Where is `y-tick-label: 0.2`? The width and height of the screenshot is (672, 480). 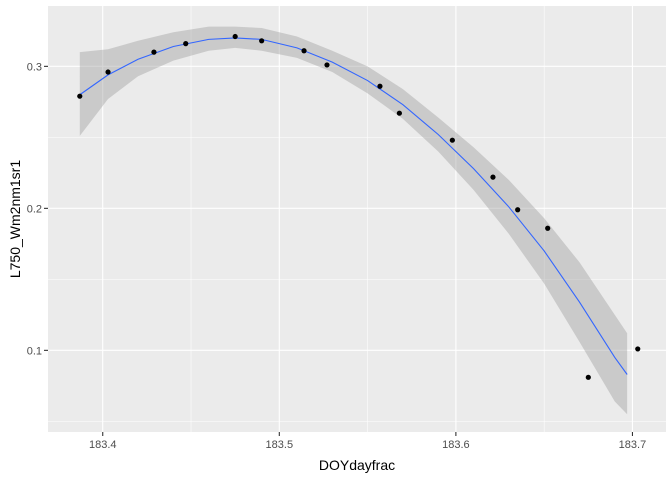 y-tick-label: 0.2 is located at coordinates (34, 209).